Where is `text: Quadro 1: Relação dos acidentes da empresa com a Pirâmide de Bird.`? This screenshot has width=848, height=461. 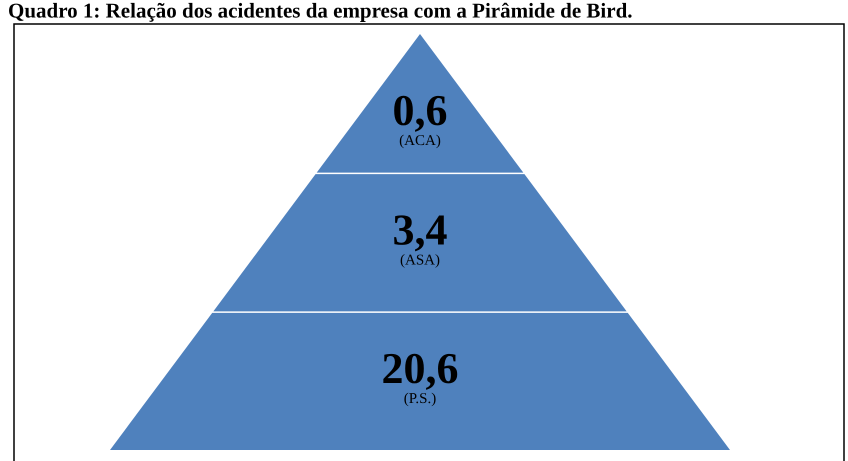 text: Quadro 1: Relação dos acidentes da empresa com a Pirâmide de Bird. is located at coordinates (320, 11).